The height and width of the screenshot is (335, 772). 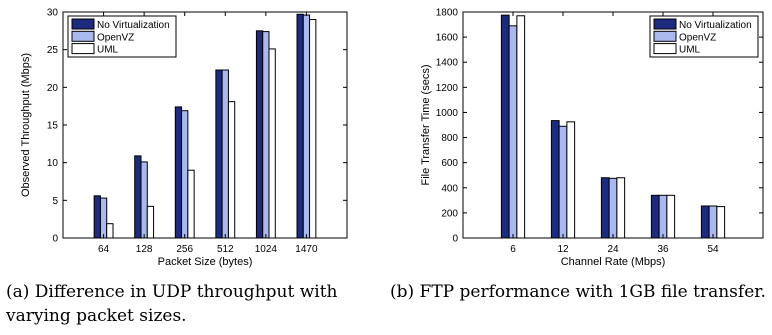 What do you see at coordinates (313, 129) in the screenshot?
I see `bar-a-s2-c5` at bounding box center [313, 129].